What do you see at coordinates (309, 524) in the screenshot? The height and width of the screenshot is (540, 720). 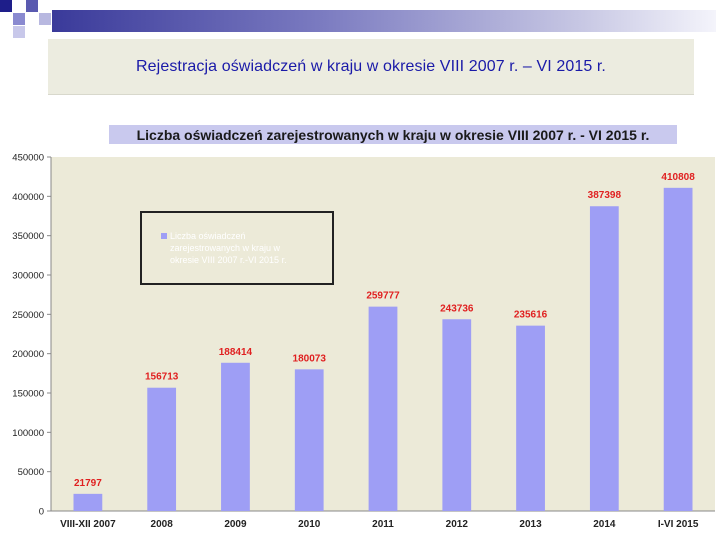 I see `x-tick-label: 2010` at bounding box center [309, 524].